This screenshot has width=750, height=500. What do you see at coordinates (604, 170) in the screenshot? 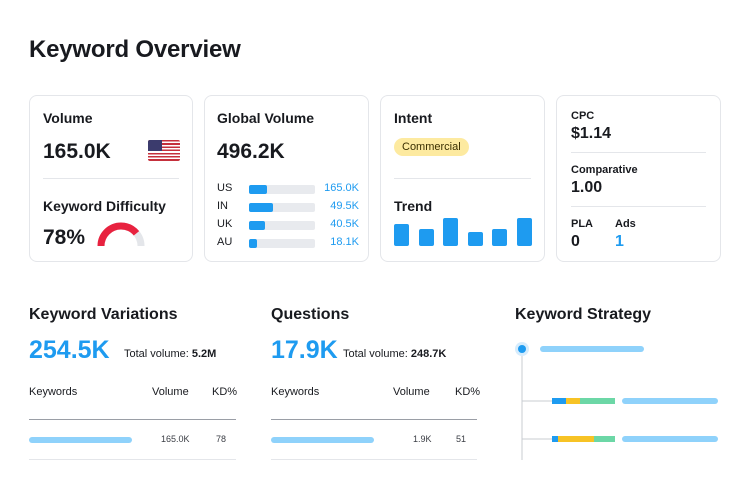
I see `comparative-label: Comparative` at bounding box center [604, 170].